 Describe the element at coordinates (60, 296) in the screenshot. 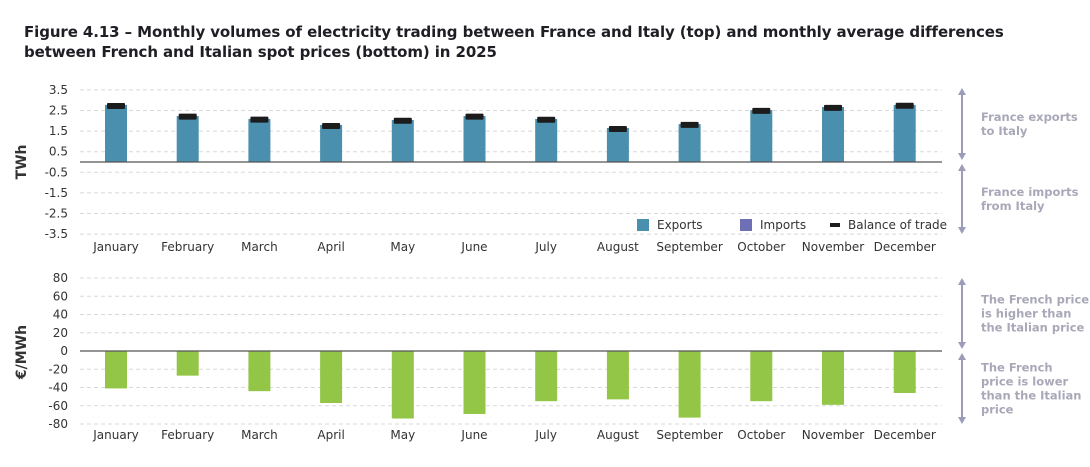

I see `y-tick-label: 60` at that location.